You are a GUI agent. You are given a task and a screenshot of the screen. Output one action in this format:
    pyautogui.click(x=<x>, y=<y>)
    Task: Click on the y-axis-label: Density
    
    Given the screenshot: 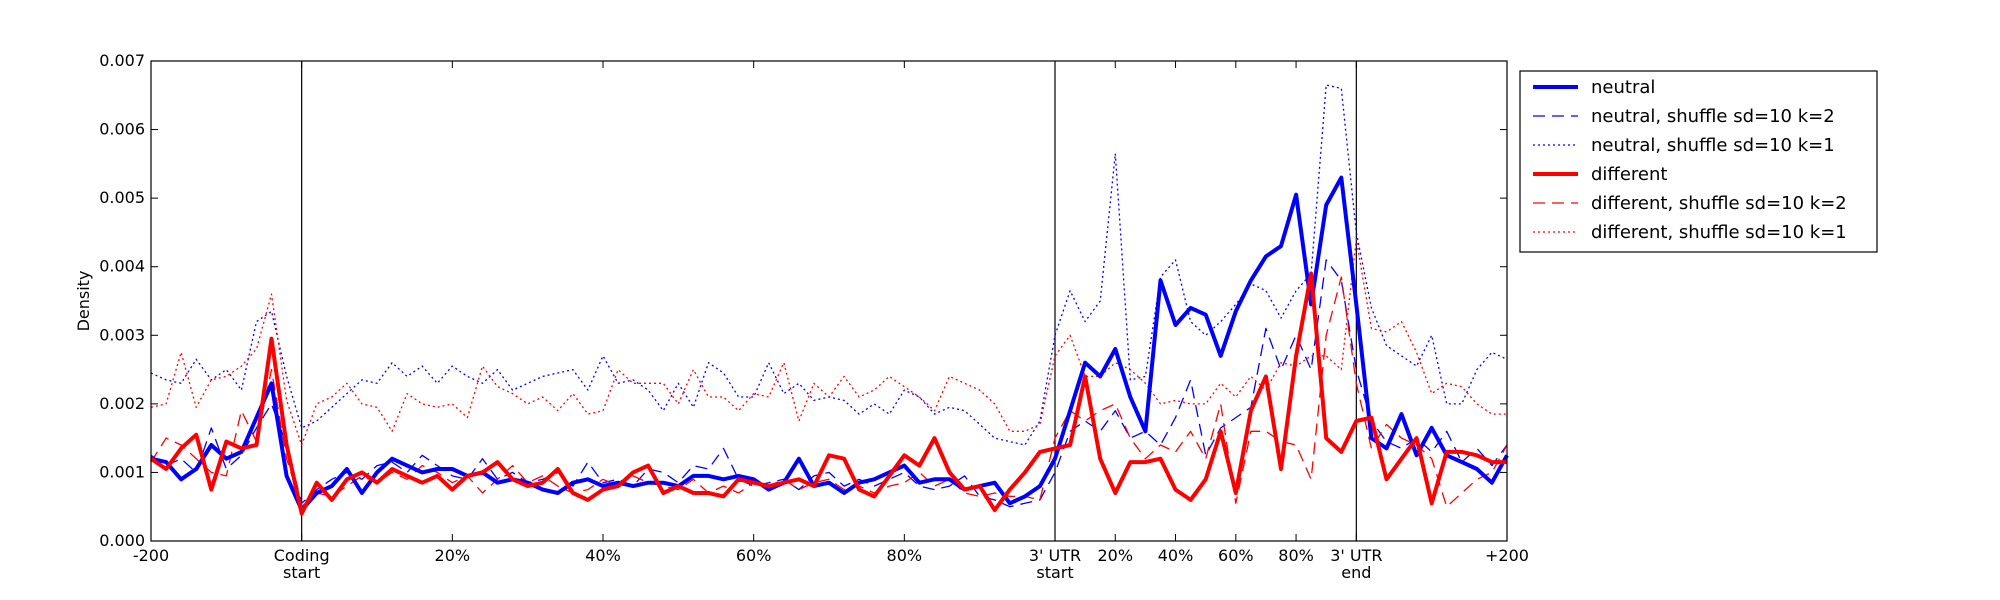 What is the action you would take?
    pyautogui.click(x=83, y=301)
    